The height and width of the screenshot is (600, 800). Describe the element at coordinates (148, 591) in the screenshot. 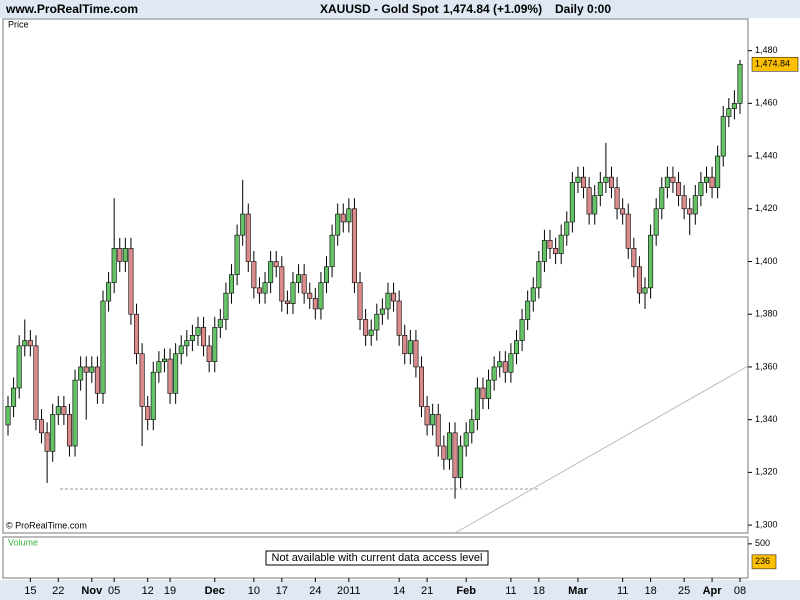

I see `x-tick-label: 12` at that location.